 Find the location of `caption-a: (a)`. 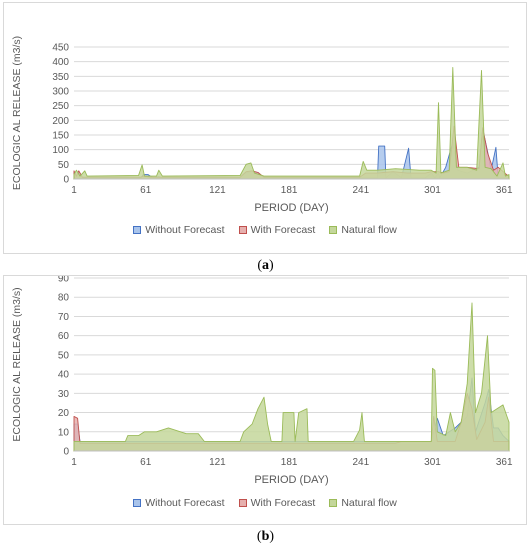

caption-a: (a) is located at coordinates (265, 266).